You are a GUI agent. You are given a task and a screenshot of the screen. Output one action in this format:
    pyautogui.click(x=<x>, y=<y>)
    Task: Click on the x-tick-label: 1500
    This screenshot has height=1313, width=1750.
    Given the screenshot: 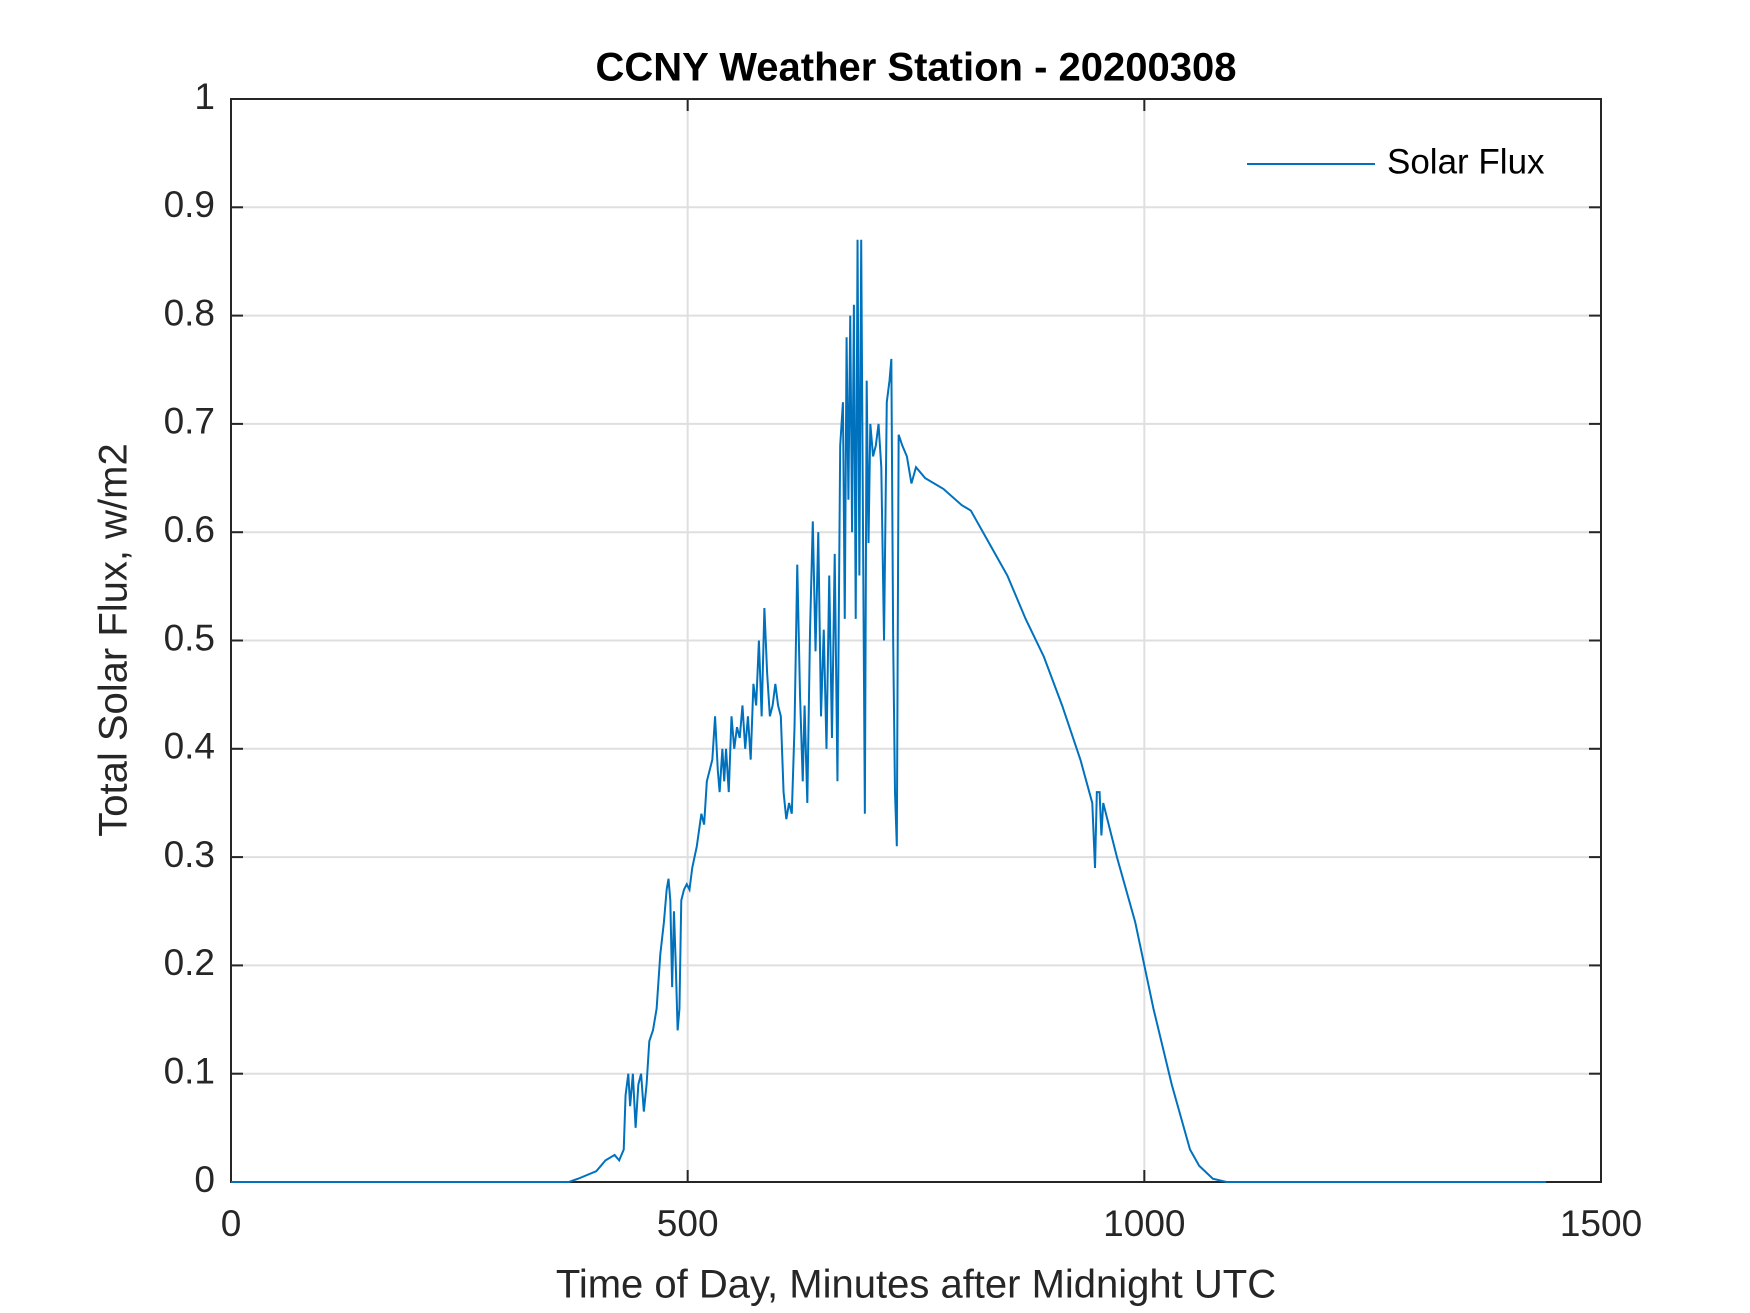 What is the action you would take?
    pyautogui.click(x=1601, y=1223)
    